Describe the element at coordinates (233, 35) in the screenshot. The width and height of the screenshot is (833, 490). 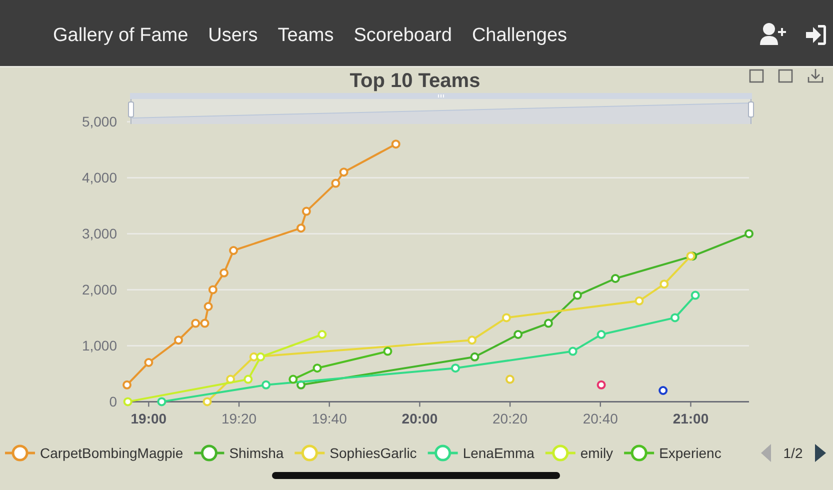
I see `text: Users` at that location.